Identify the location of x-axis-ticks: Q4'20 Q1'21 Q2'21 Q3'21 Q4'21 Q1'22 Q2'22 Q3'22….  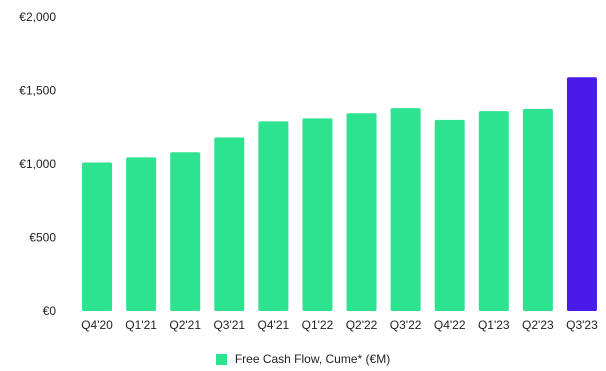
(339, 325).